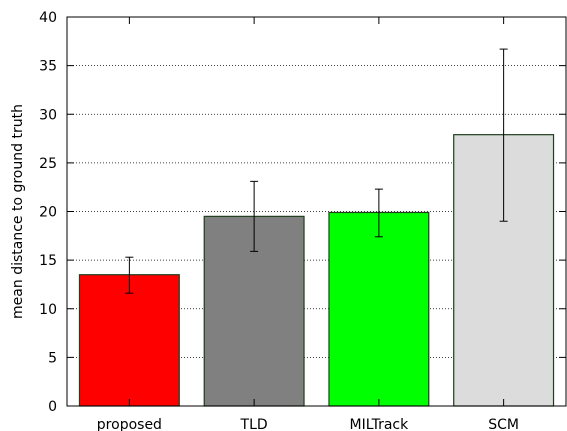 The height and width of the screenshot is (431, 567). What do you see at coordinates (503, 424) in the screenshot?
I see `x-category-label: SCM` at bounding box center [503, 424].